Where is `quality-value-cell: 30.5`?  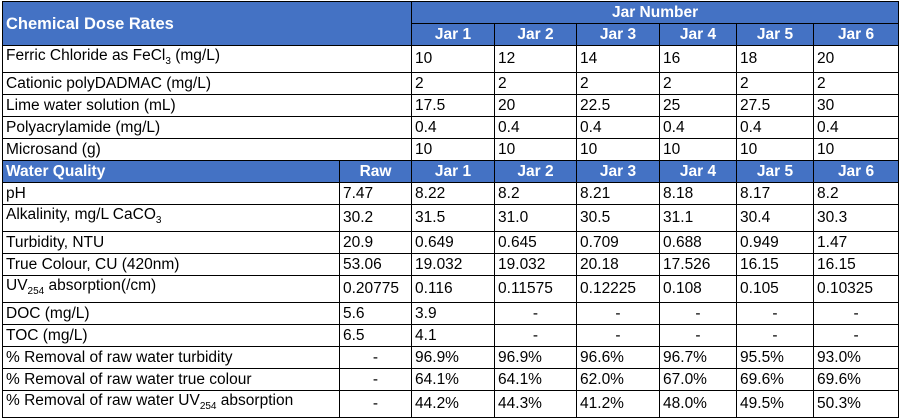 quality-value-cell: 30.5 is located at coordinates (618, 218).